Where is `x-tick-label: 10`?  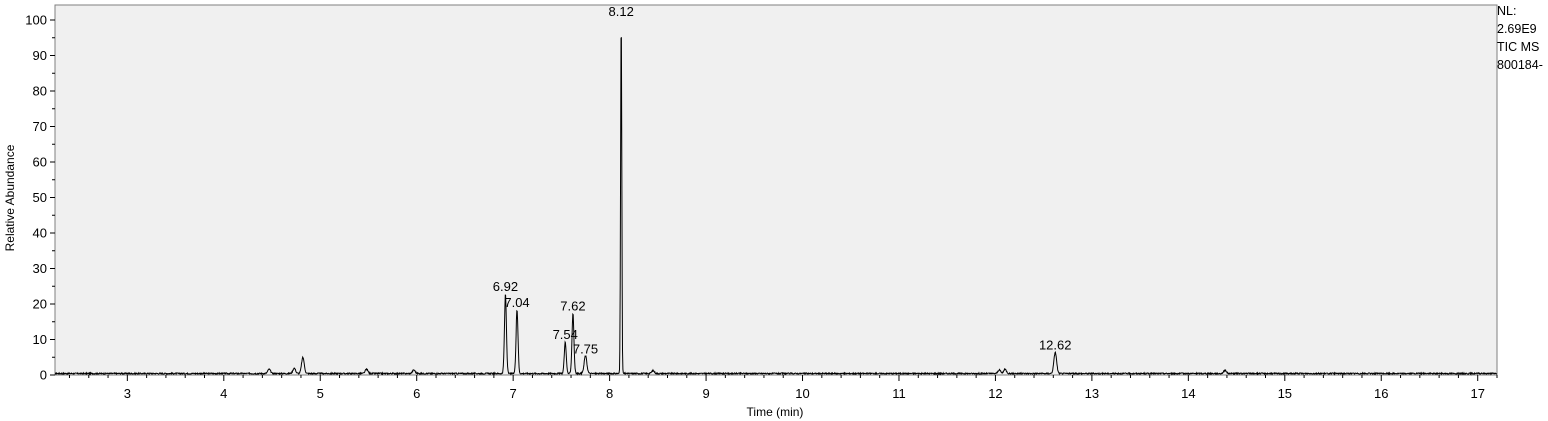
x-tick-label: 10 is located at coordinates (802, 393).